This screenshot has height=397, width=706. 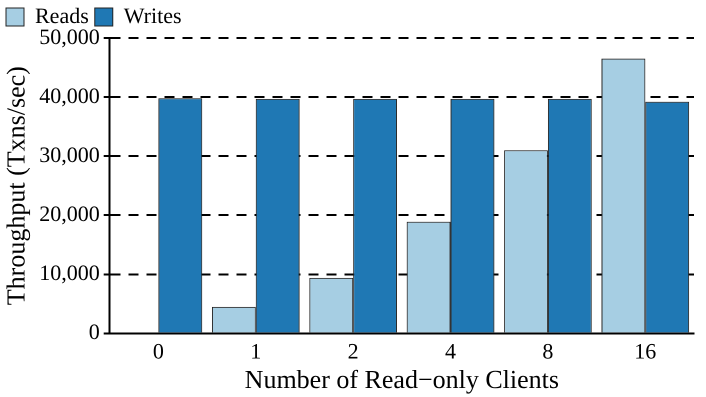 What do you see at coordinates (69, 154) in the screenshot?
I see `y-tick-label: 30,000` at bounding box center [69, 154].